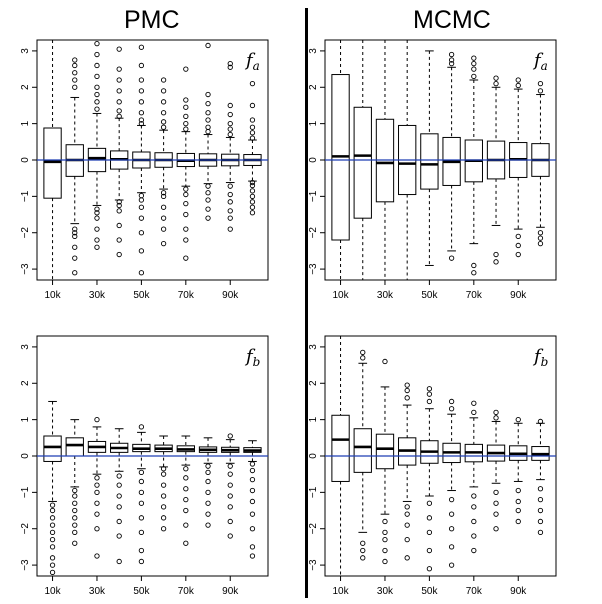 This screenshot has height=604, width=602. Describe the element at coordinates (313, 269) in the screenshot. I see `panel-2-ytick-label-0: −3` at that location.